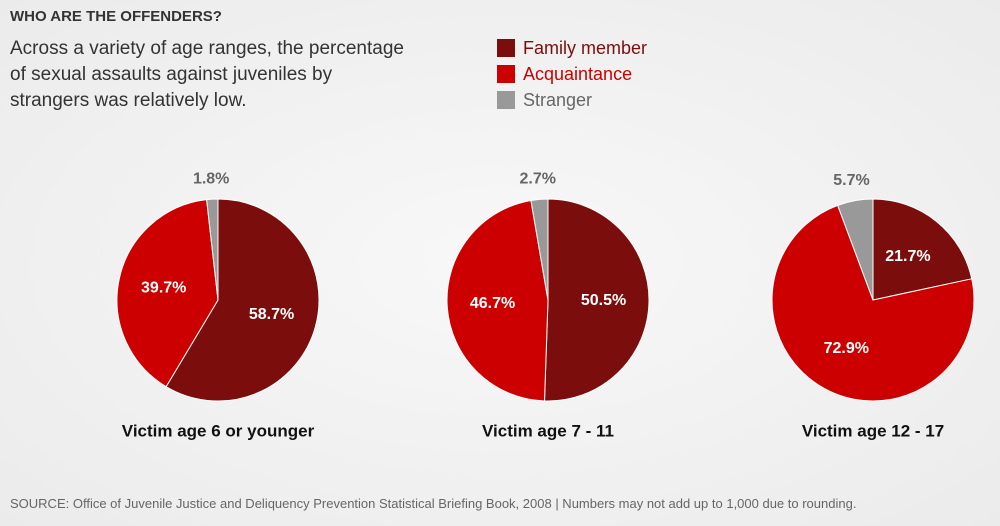  What do you see at coordinates (218, 430) in the screenshot?
I see `pie-title: Victim age 6 or younger` at bounding box center [218, 430].